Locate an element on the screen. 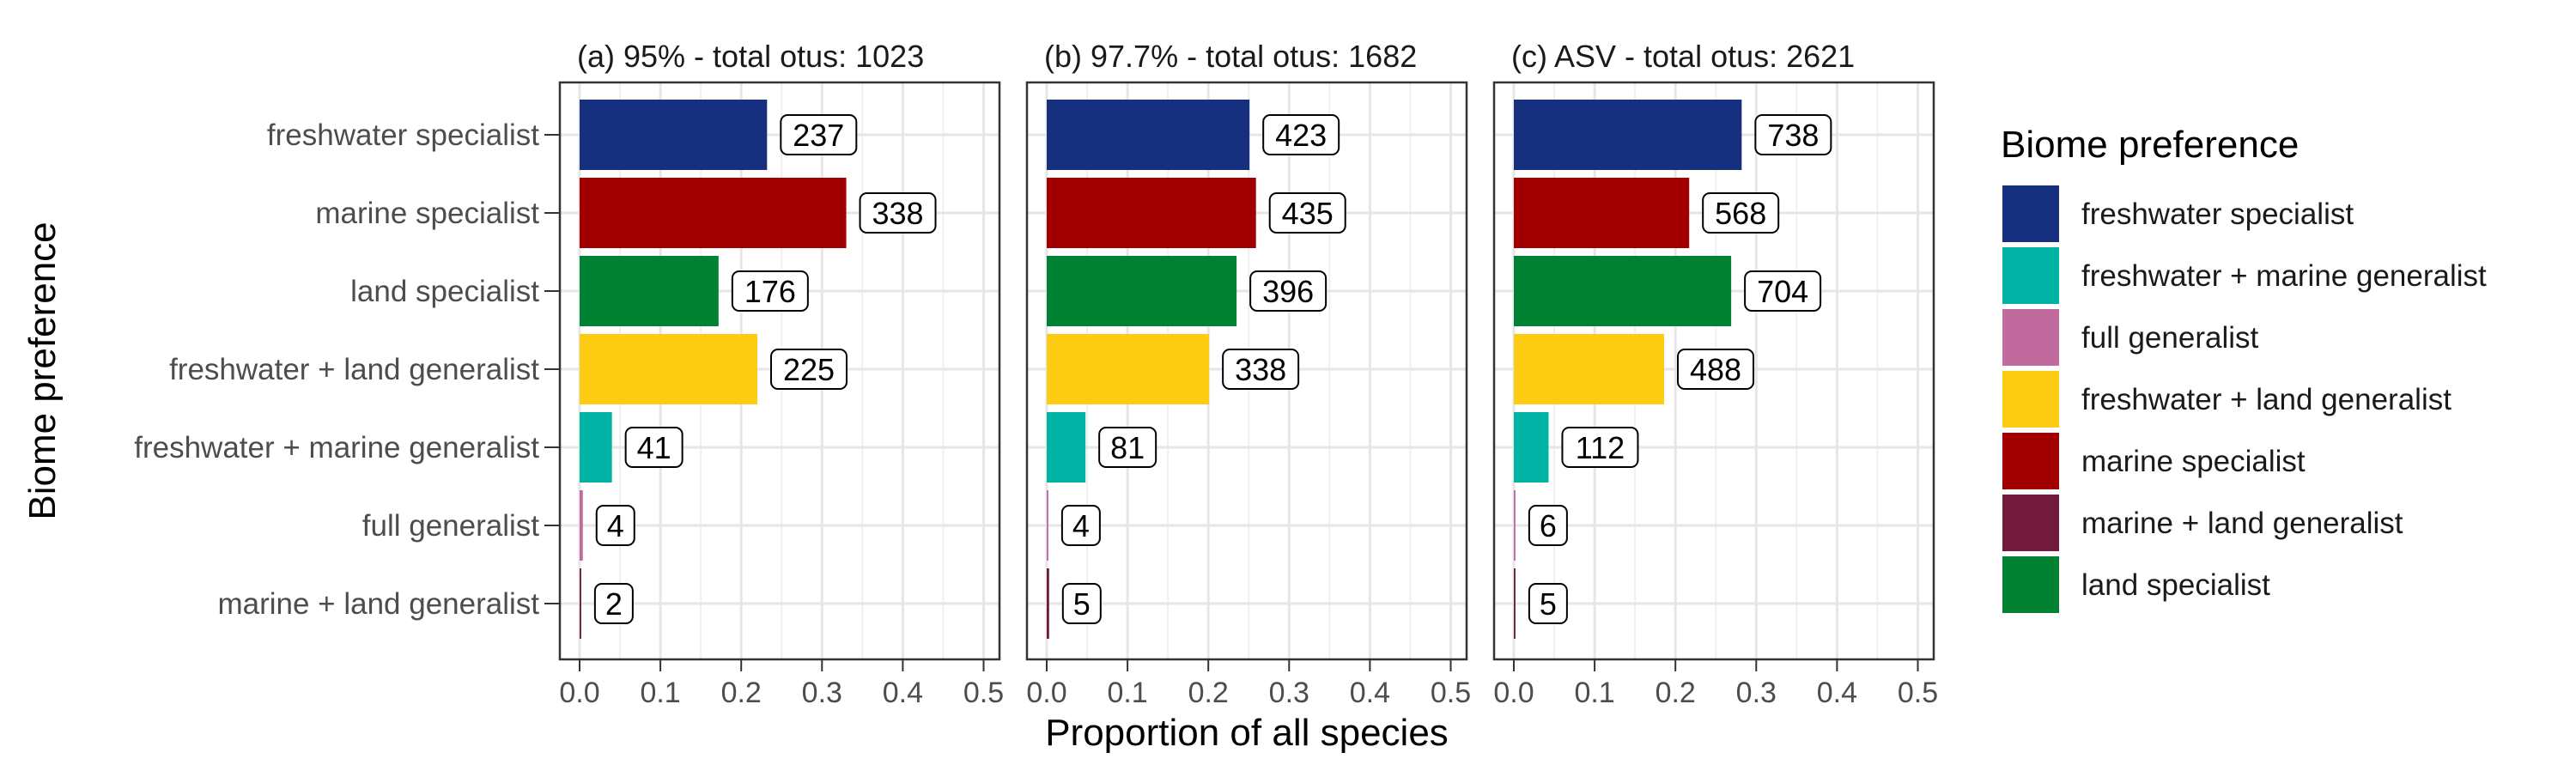  data-label: 2 is located at coordinates (614, 604).